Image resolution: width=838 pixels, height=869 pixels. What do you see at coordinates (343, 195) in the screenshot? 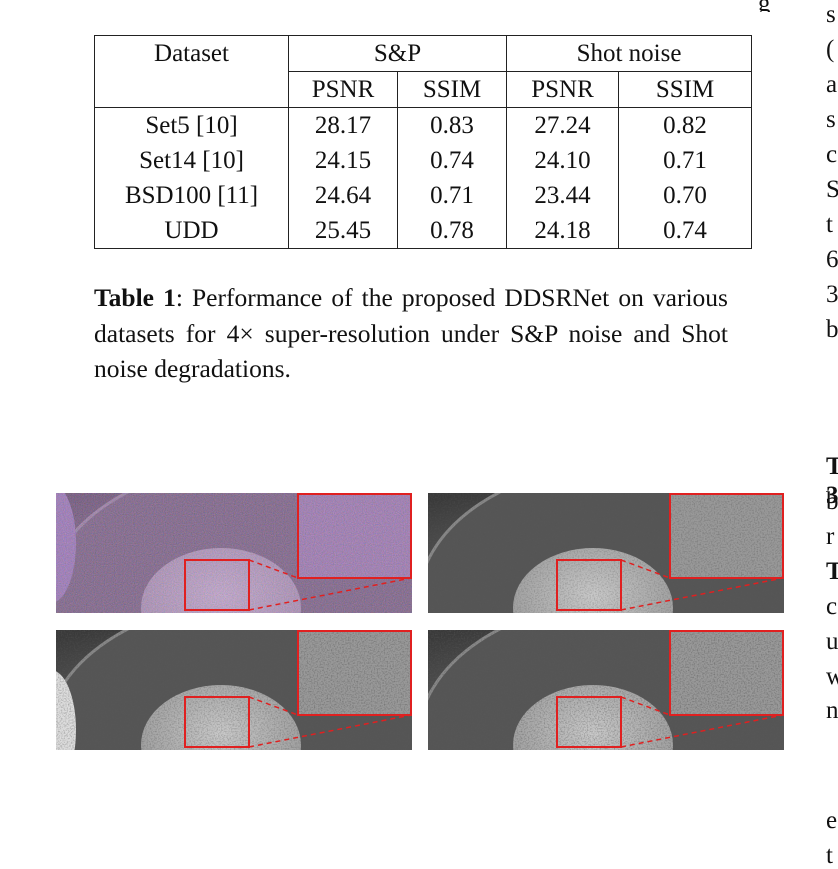
I see `table-cell: 24.64` at bounding box center [343, 195].